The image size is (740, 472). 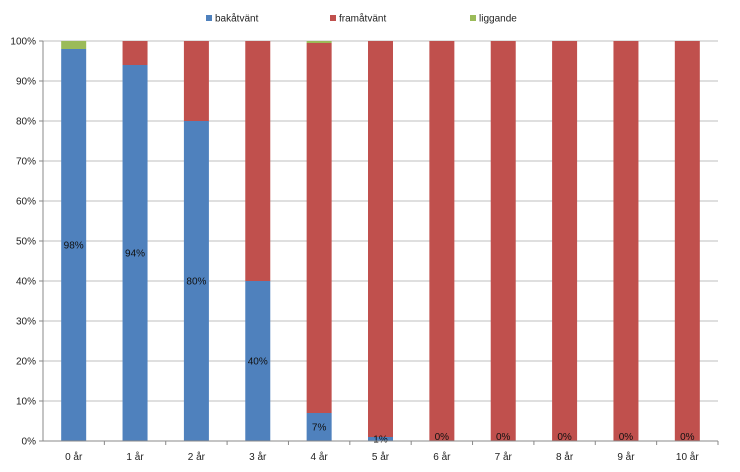 I want to click on data-label: 94%, so click(x=135, y=254).